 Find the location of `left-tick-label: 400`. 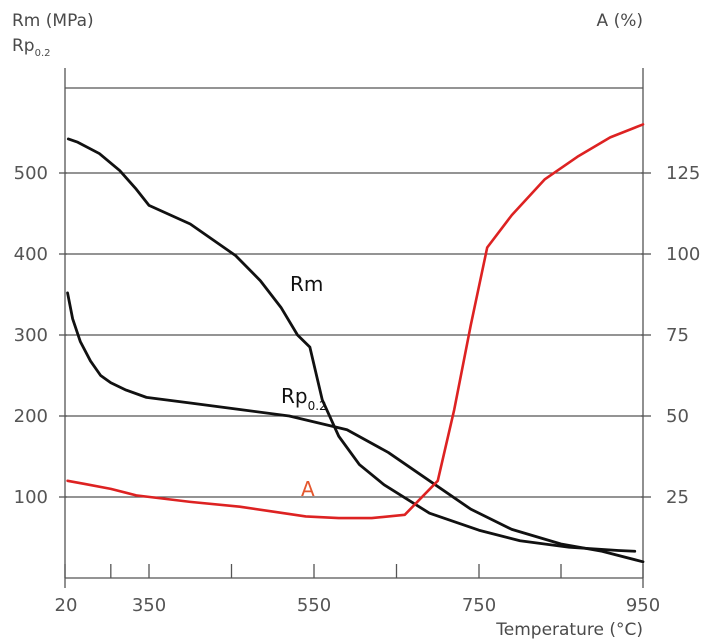

left-tick-label: 400 is located at coordinates (31, 254).